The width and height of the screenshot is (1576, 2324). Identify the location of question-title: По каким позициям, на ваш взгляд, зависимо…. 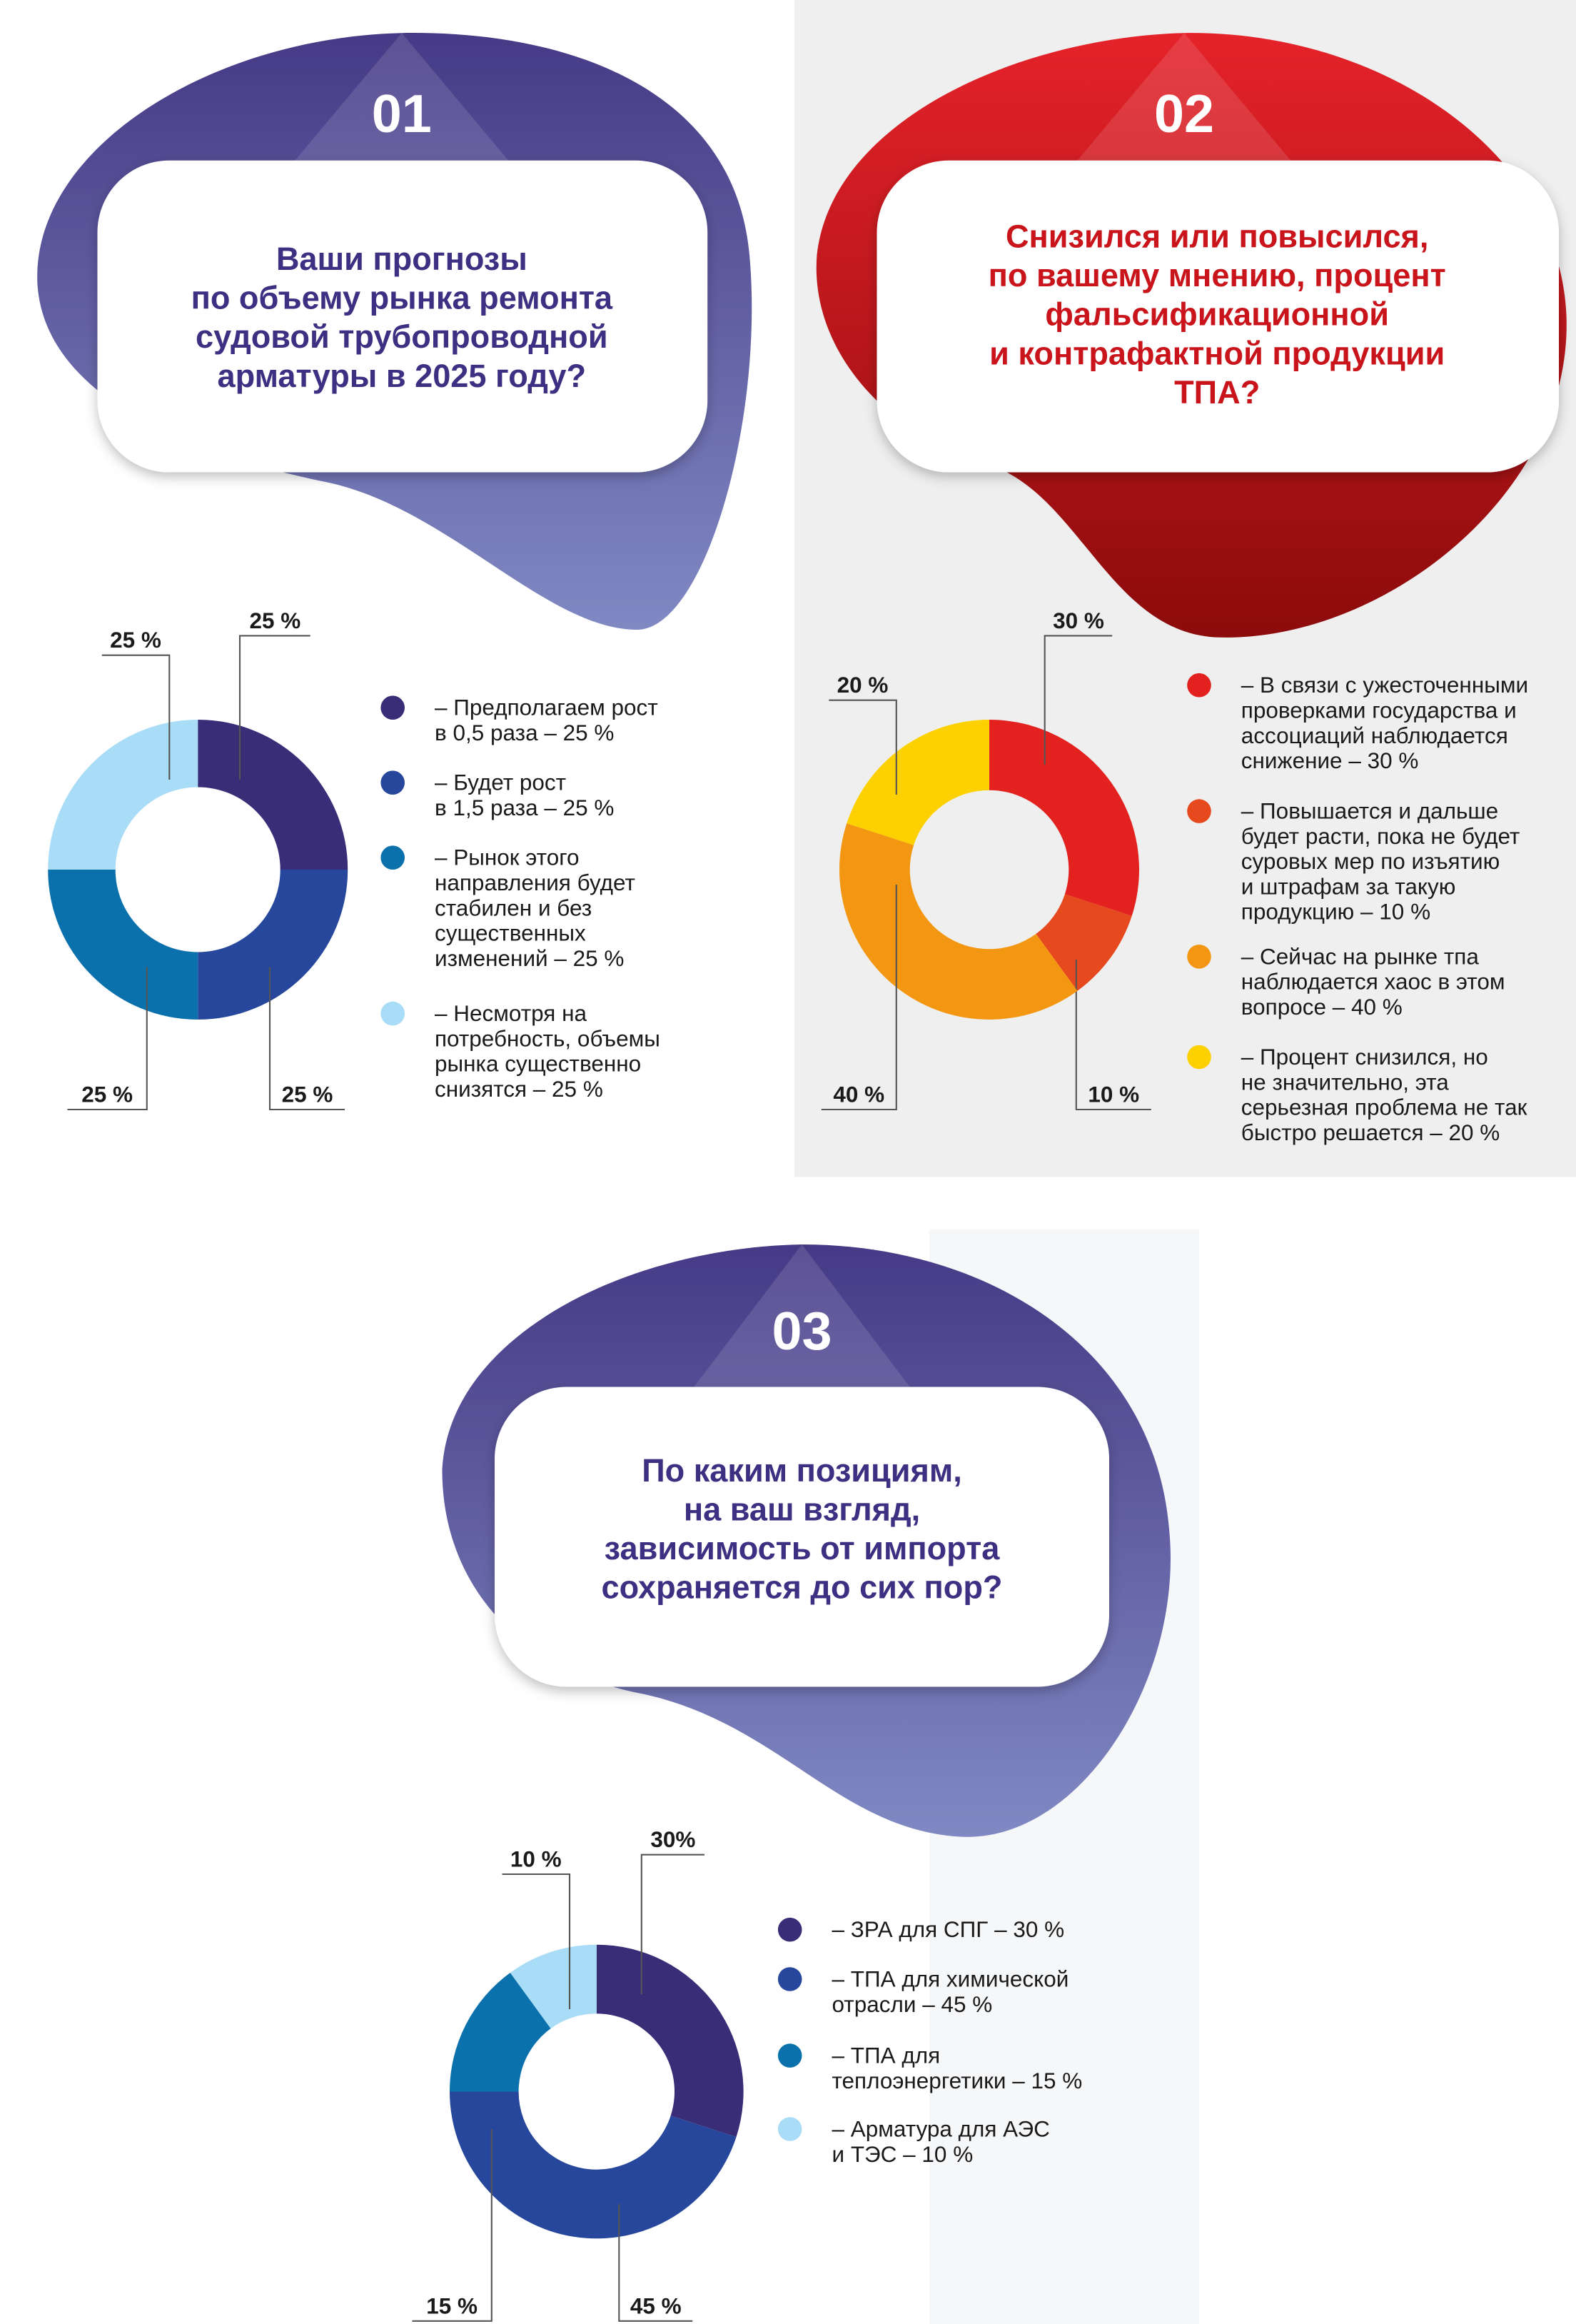
(801, 1529).